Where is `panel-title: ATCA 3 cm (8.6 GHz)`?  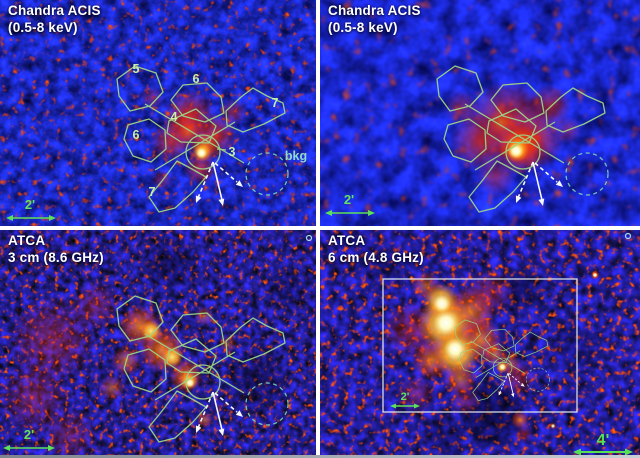 panel-title: ATCA 3 cm (8.6 GHz) is located at coordinates (56, 250).